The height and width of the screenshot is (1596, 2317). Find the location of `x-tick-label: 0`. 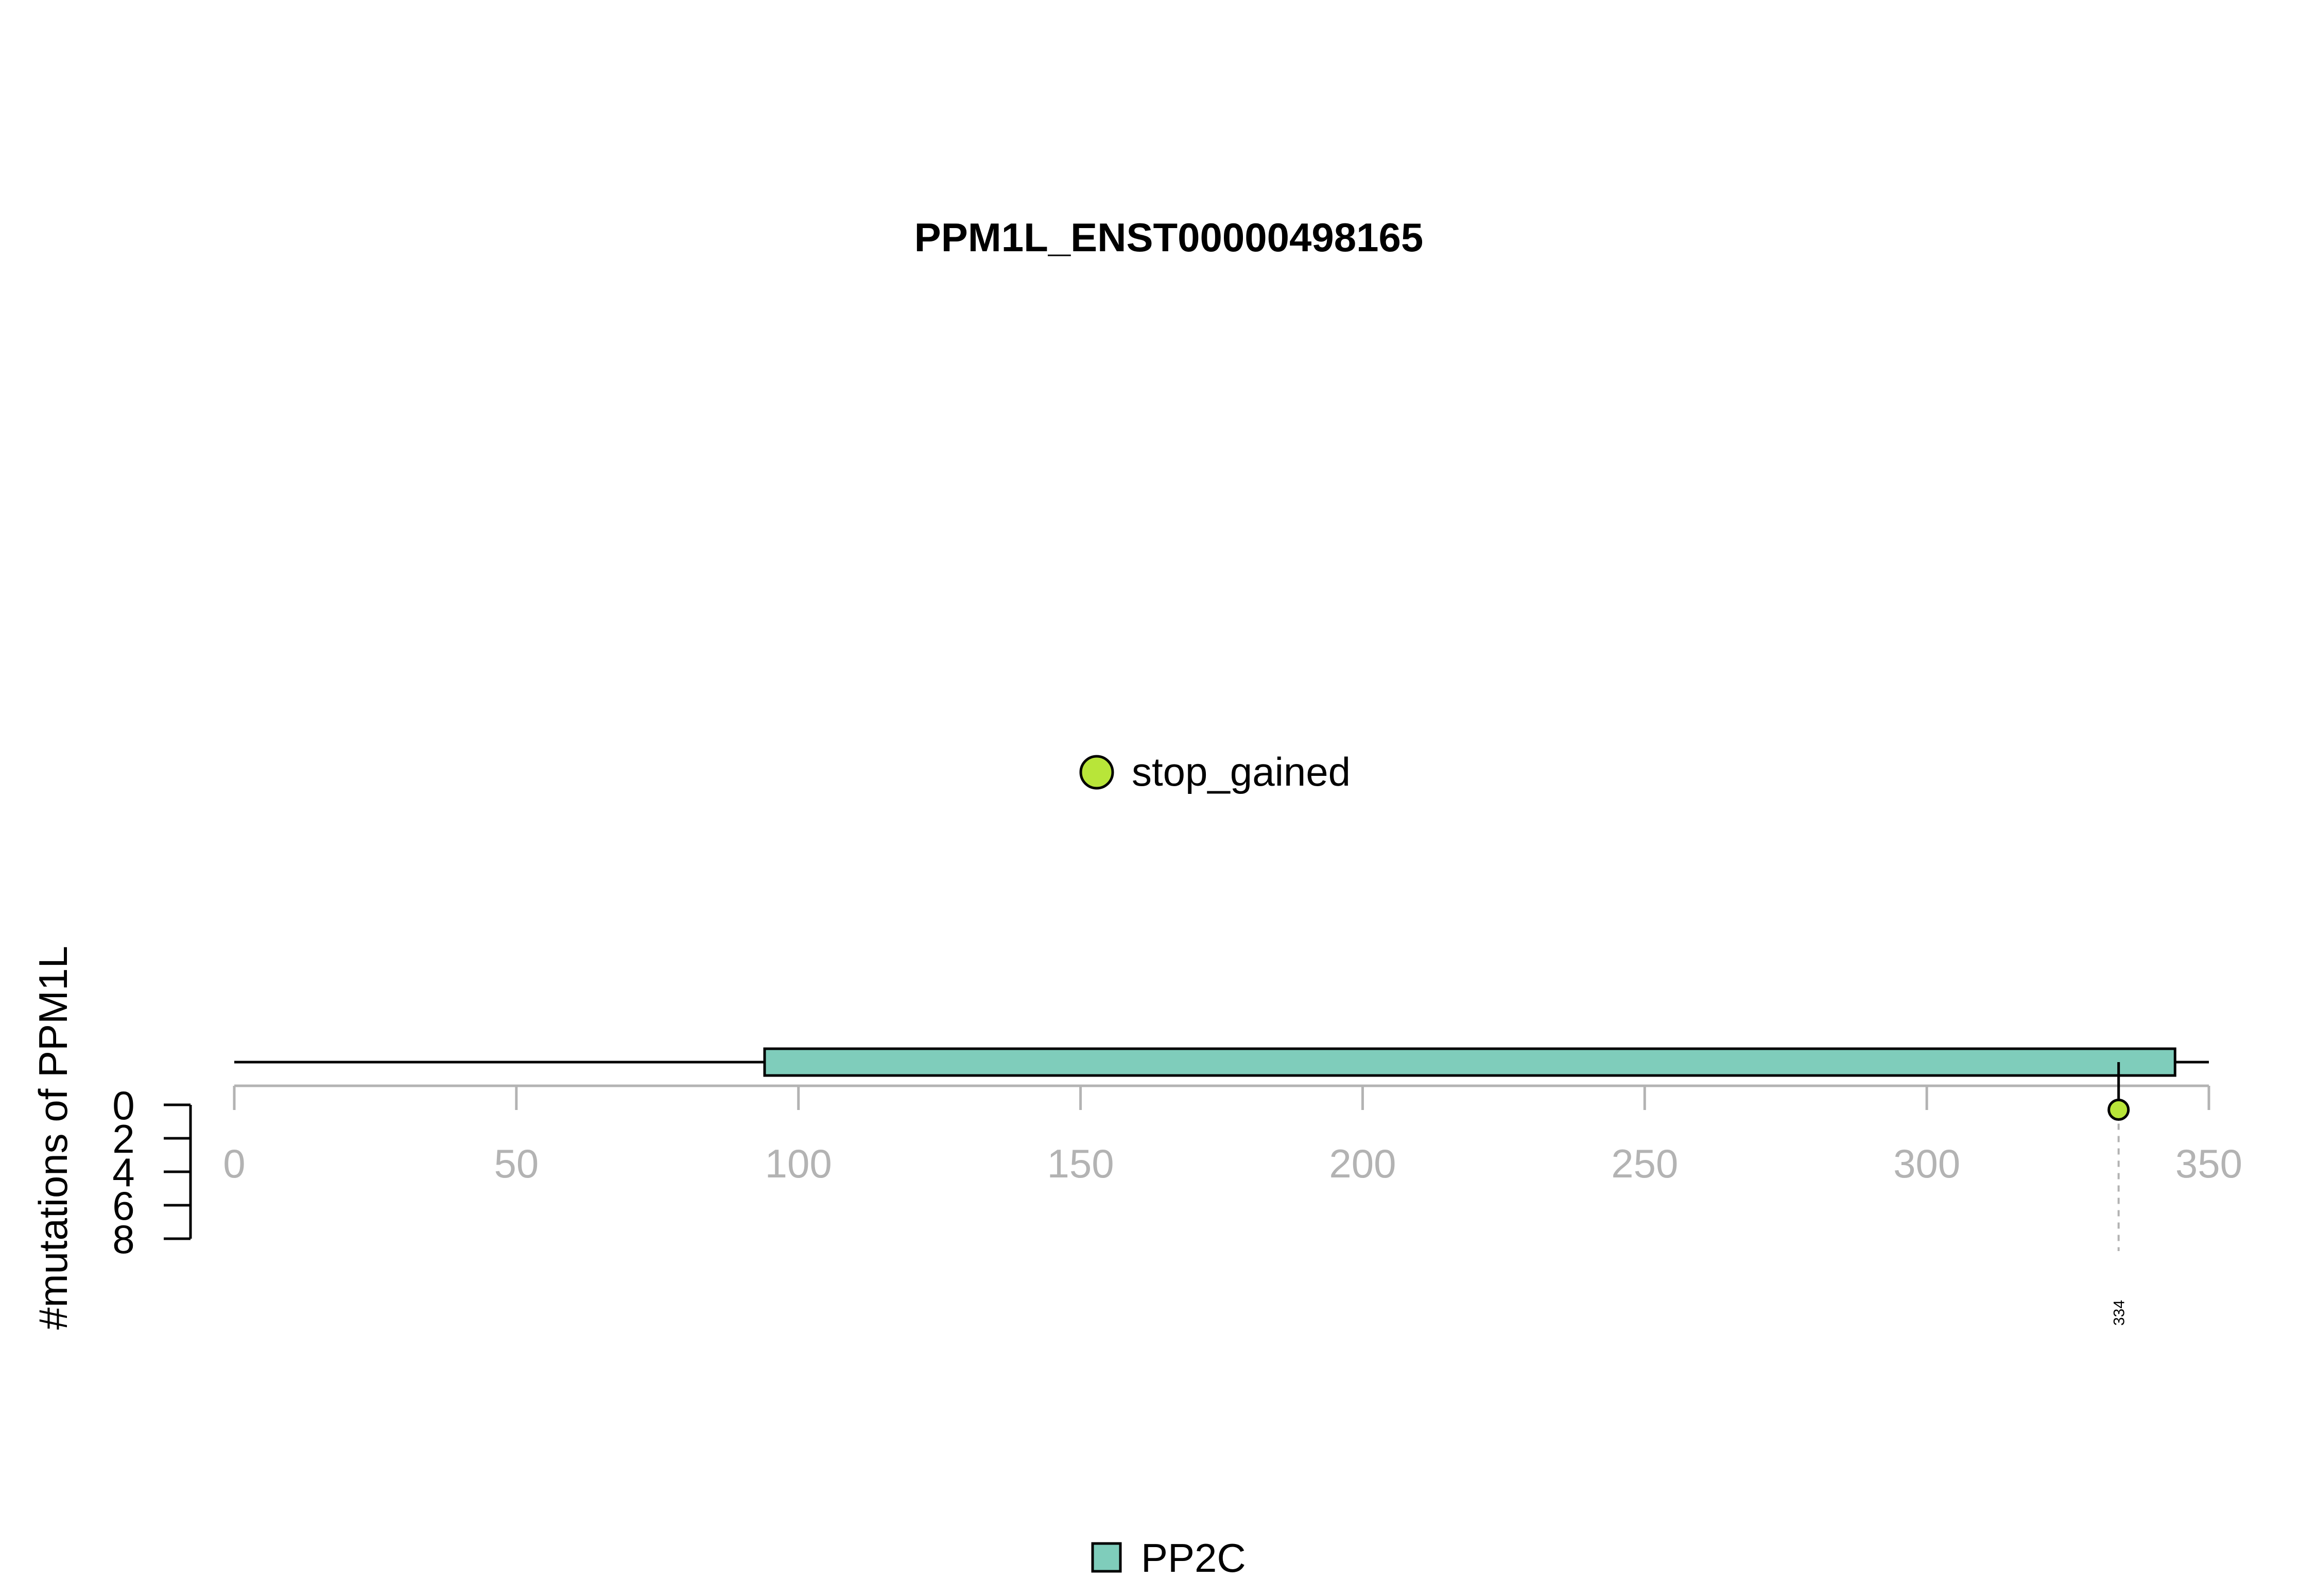

x-tick-label: 0 is located at coordinates (234, 1164).